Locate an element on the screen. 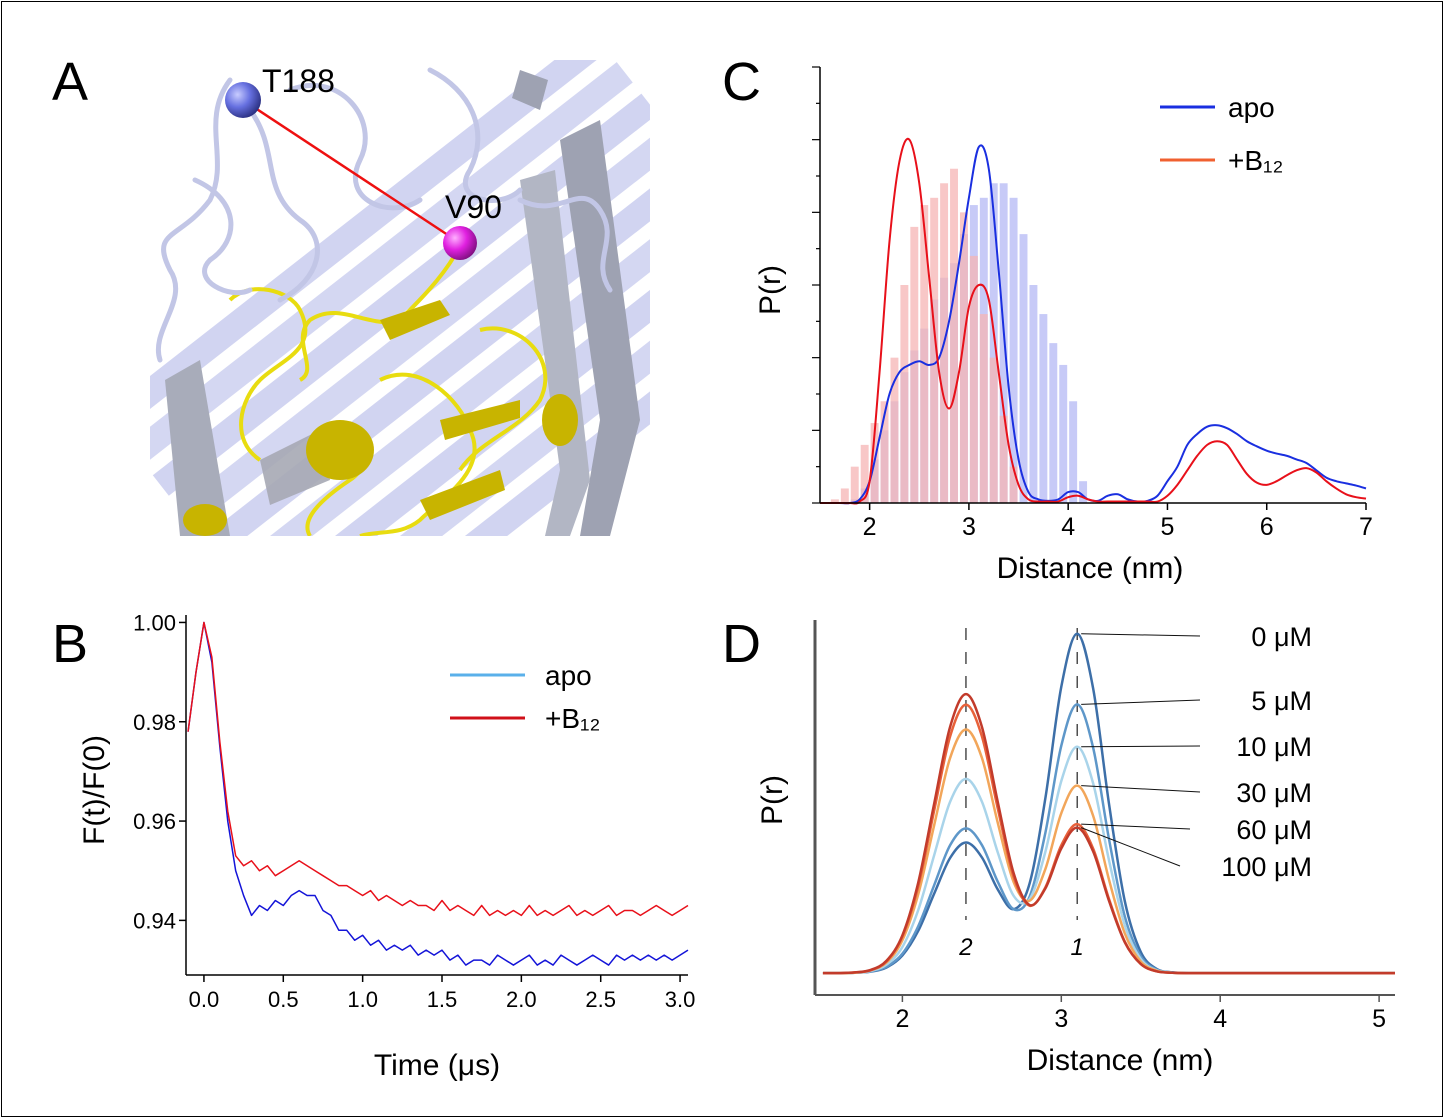 Image resolution: width=1444 pixels, height=1118 pixels. peak-label: 1 is located at coordinates (1077, 947).